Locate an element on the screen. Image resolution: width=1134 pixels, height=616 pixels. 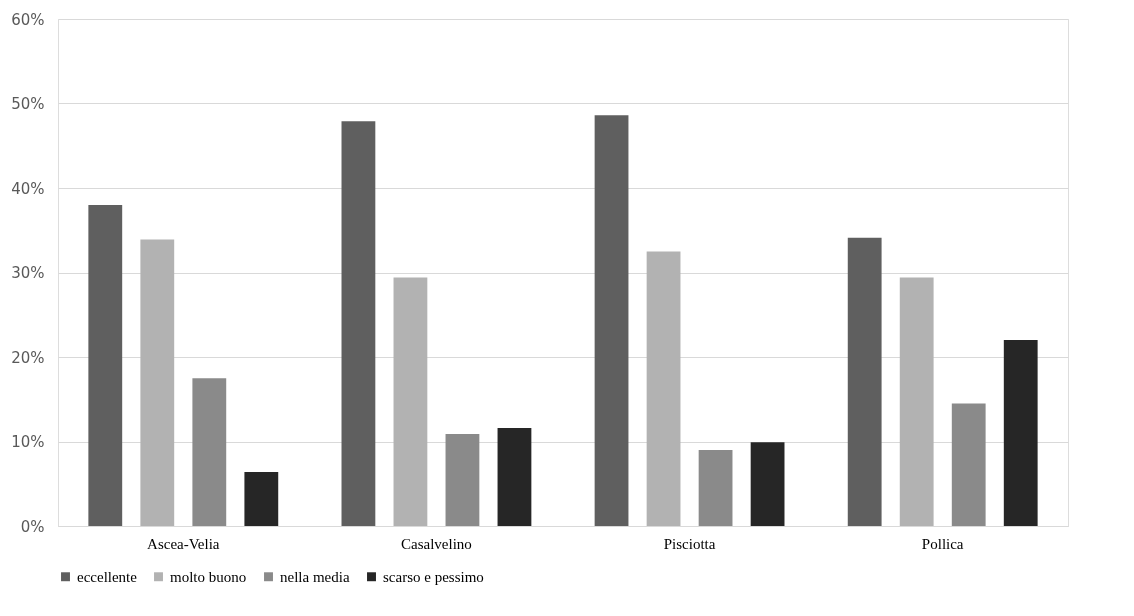
legend-label: eccellente is located at coordinates (107, 576).